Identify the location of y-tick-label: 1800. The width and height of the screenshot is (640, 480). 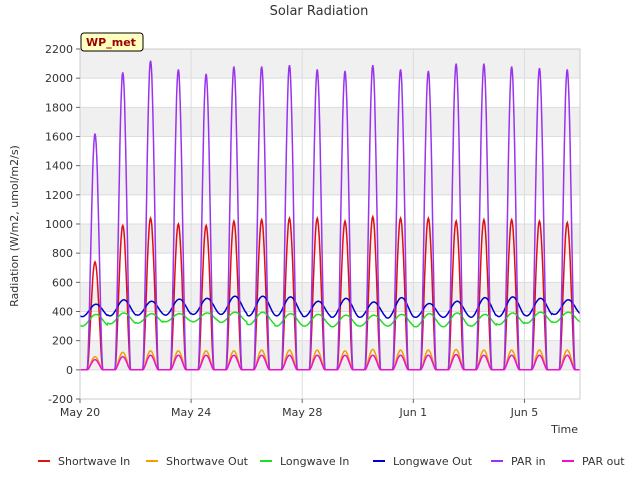
(59, 107).